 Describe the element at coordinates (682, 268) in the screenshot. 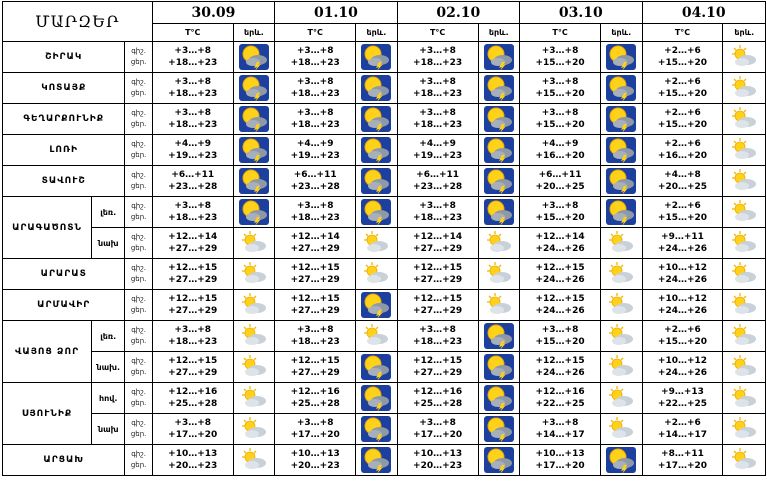

I see `night-temperature: +10…+12` at that location.